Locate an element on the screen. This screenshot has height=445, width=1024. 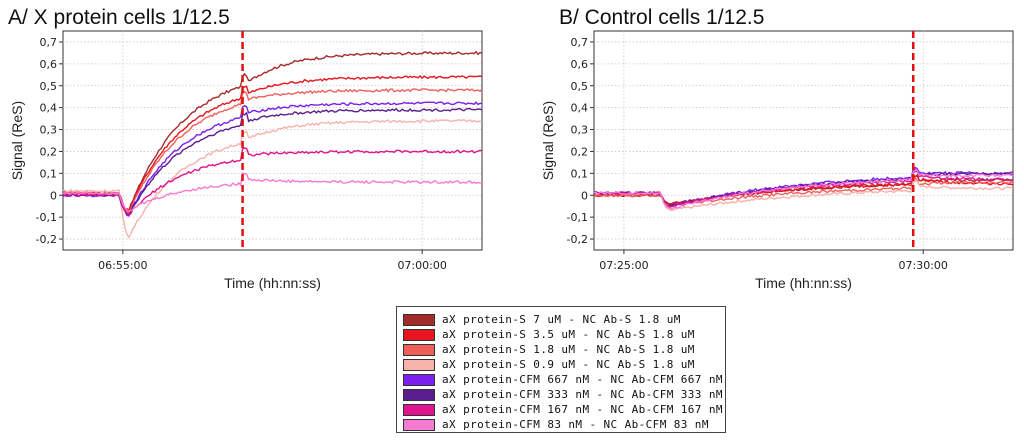
legend-item: aX protein-S 1.8 uM - NC Ab-S 1.8 uM is located at coordinates (564, 349).